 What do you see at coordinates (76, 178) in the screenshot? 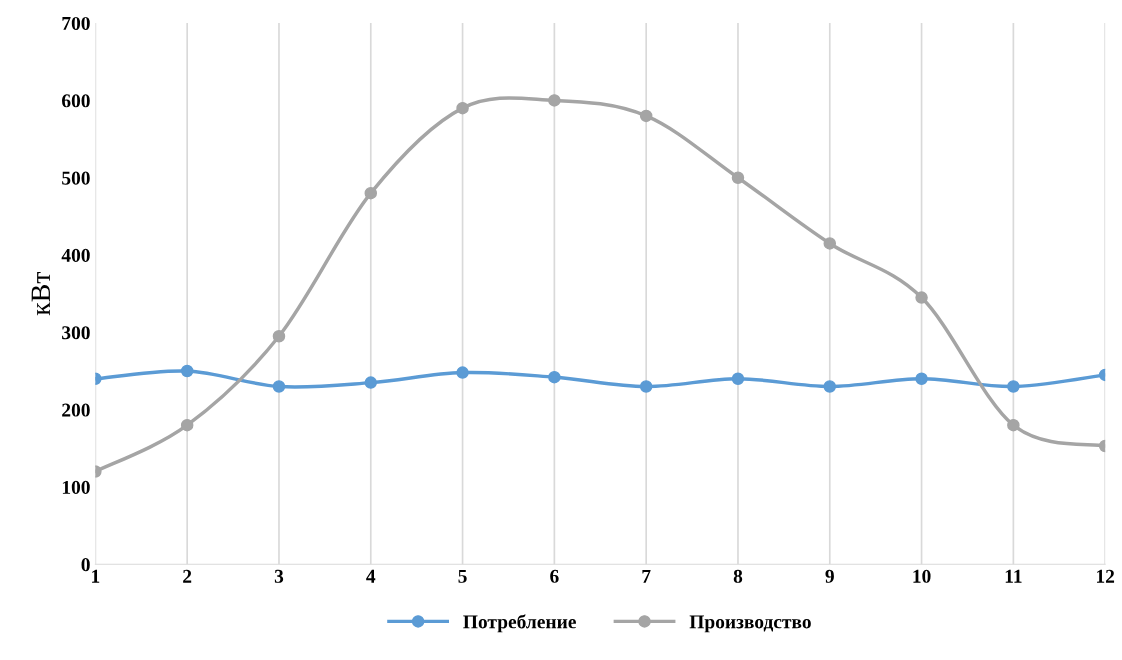
I see `y-tick-label: 500` at bounding box center [76, 178].